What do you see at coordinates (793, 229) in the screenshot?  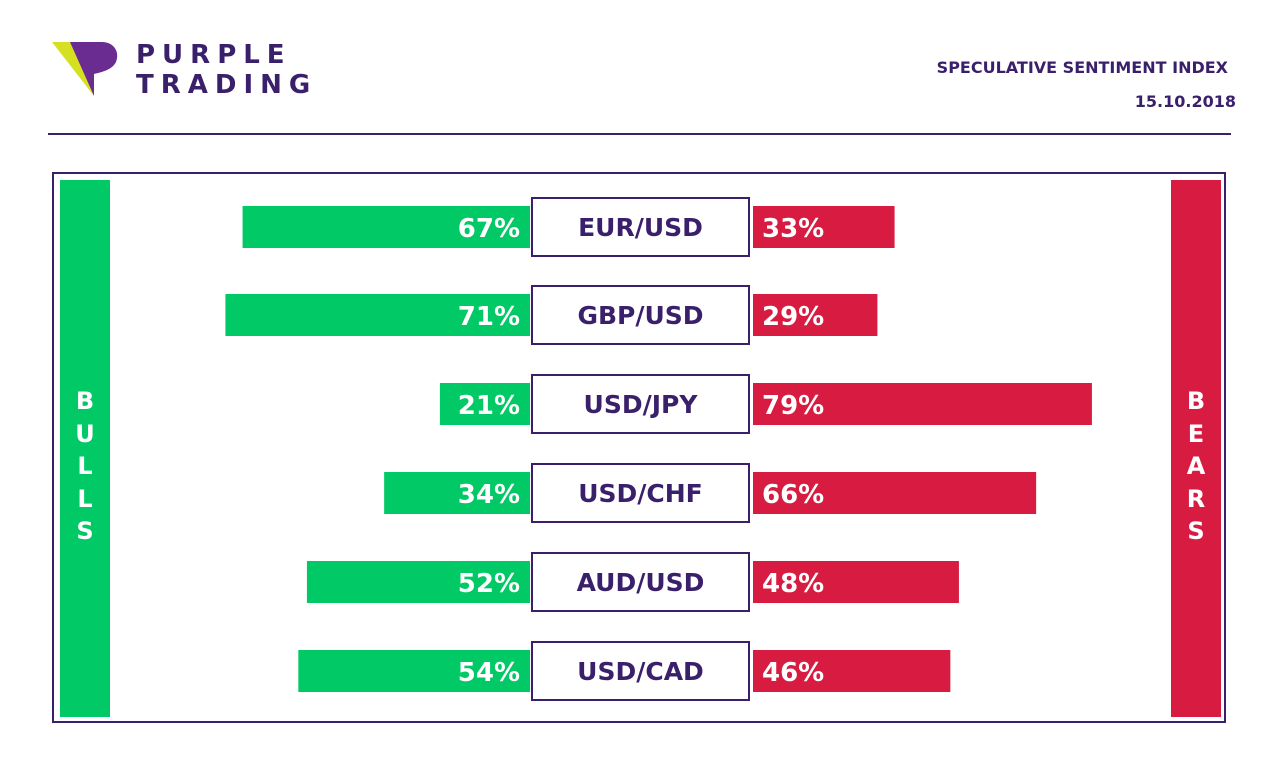 I see `bears-value-label: 33%` at bounding box center [793, 229].